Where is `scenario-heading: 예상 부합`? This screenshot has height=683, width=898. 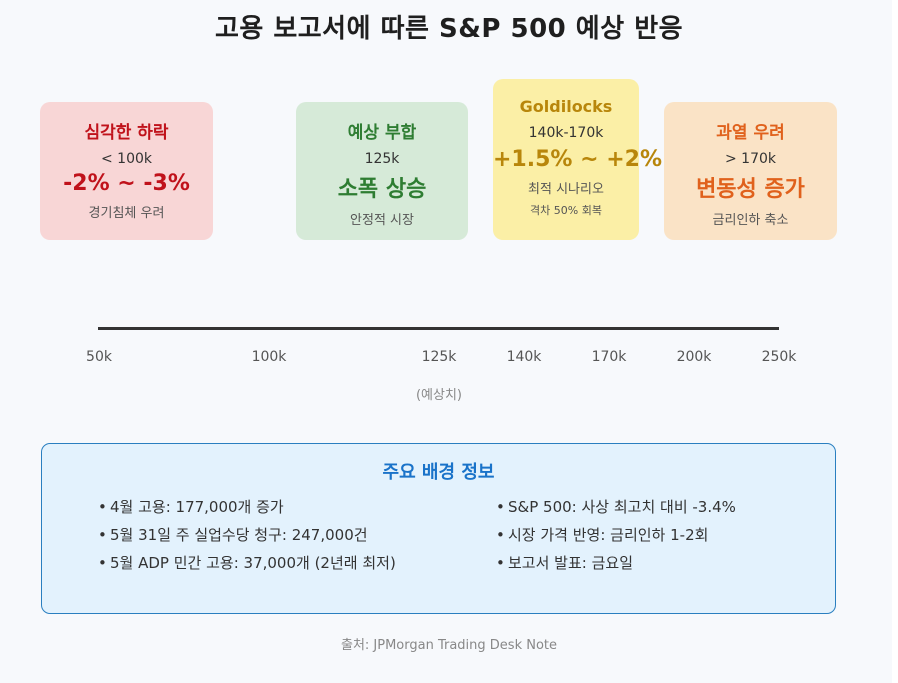 scenario-heading: 예상 부합 is located at coordinates (382, 133).